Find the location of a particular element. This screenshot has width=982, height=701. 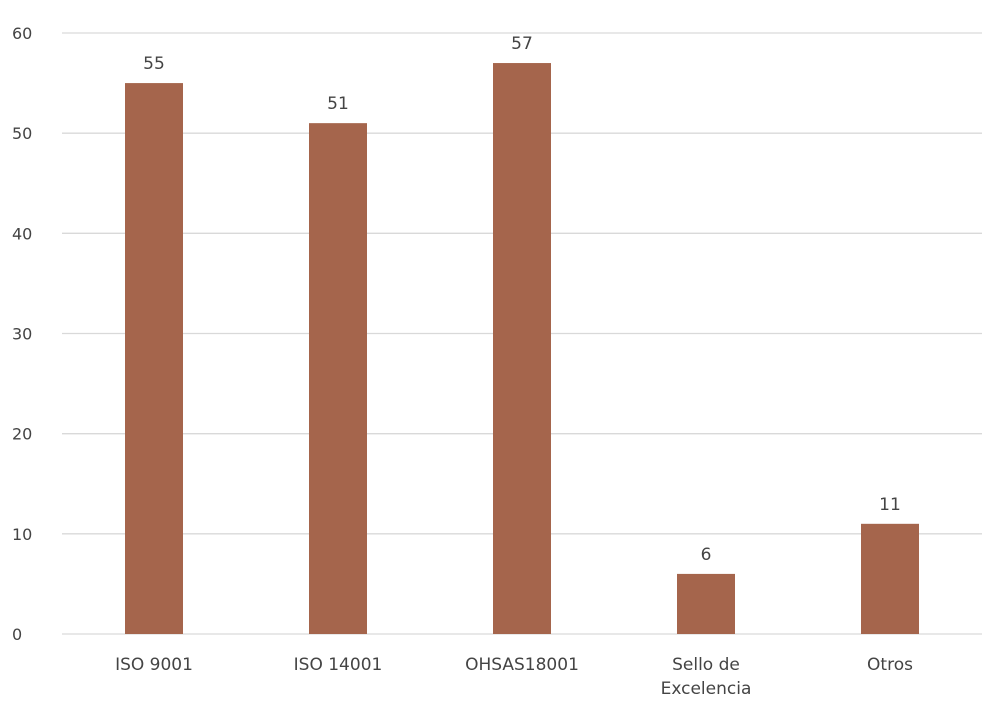

y-tick-label-10: 10 is located at coordinates (22, 534).